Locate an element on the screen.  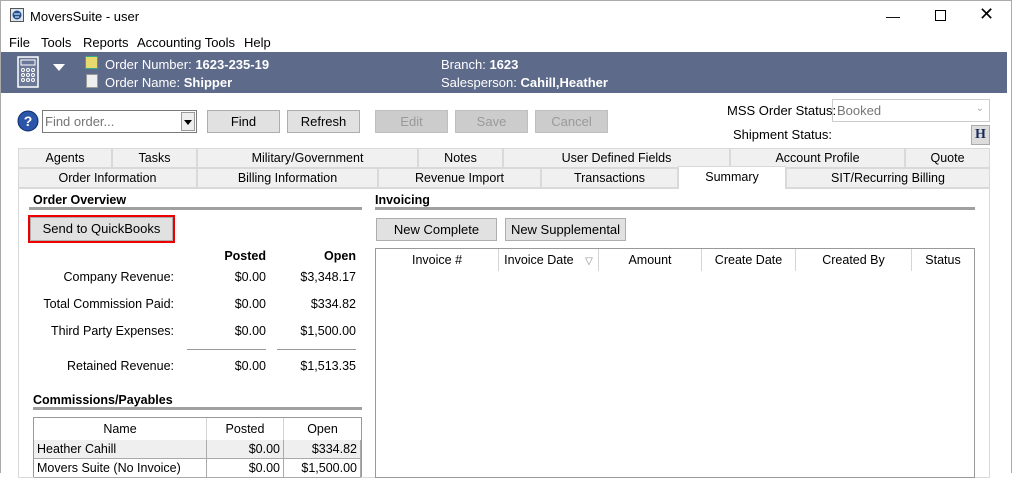
send-to-quickbooks-button: Send to QuickBooks is located at coordinates (101, 229).